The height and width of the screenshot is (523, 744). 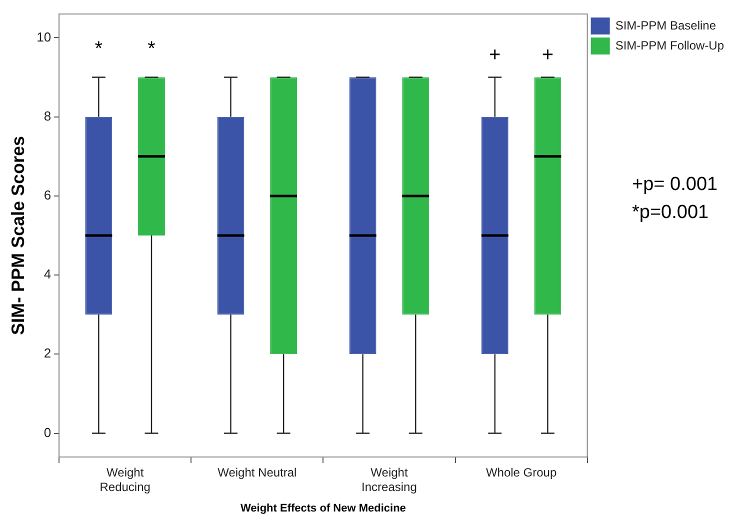 I want to click on y-tick-label: 4, so click(x=48, y=274).